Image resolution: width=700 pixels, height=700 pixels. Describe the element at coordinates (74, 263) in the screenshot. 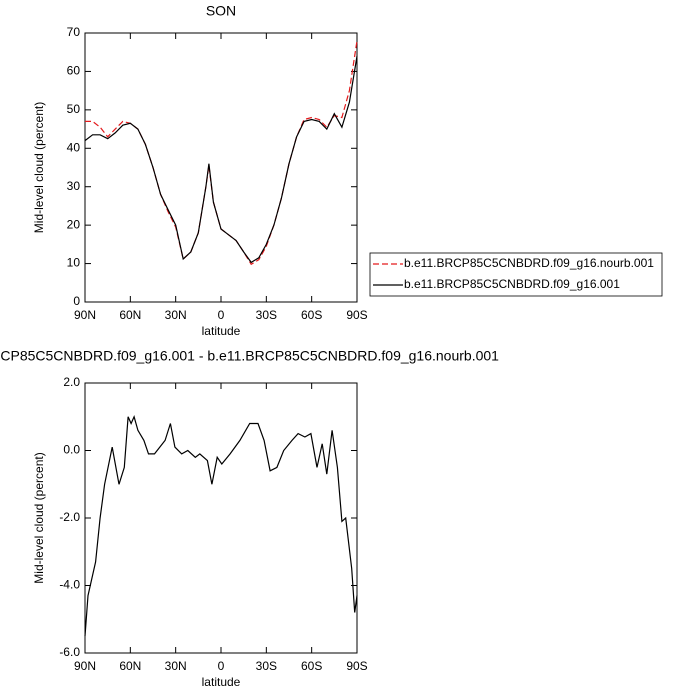

I see `y-tick-label: 10` at that location.